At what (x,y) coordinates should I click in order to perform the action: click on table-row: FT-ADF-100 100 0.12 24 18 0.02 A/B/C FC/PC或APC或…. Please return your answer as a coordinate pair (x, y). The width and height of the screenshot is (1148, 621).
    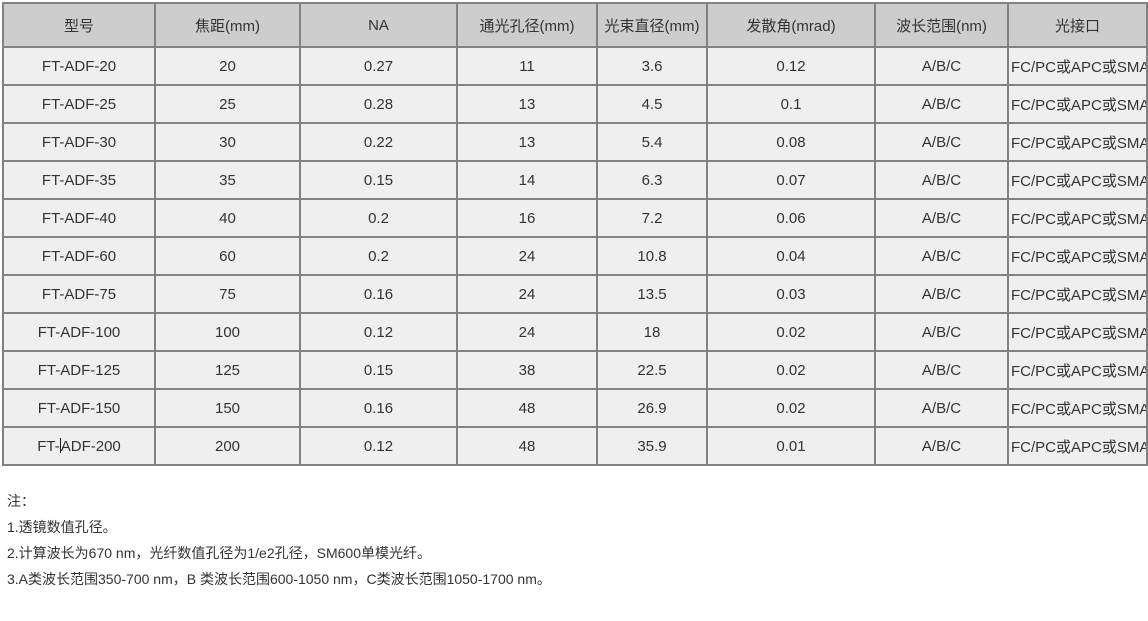
    Looking at the image, I should click on (575, 332).